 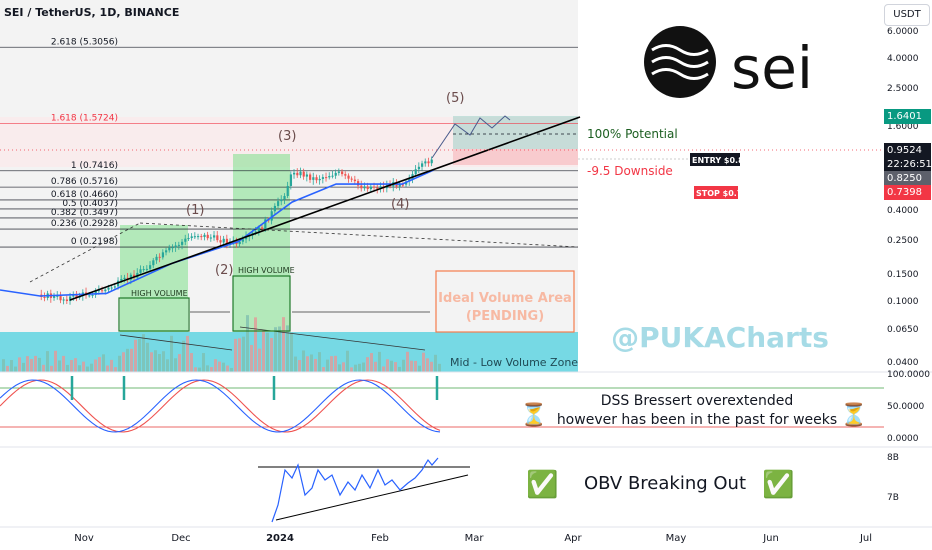 I want to click on sei-logo-wave, so click(x=680, y=74).